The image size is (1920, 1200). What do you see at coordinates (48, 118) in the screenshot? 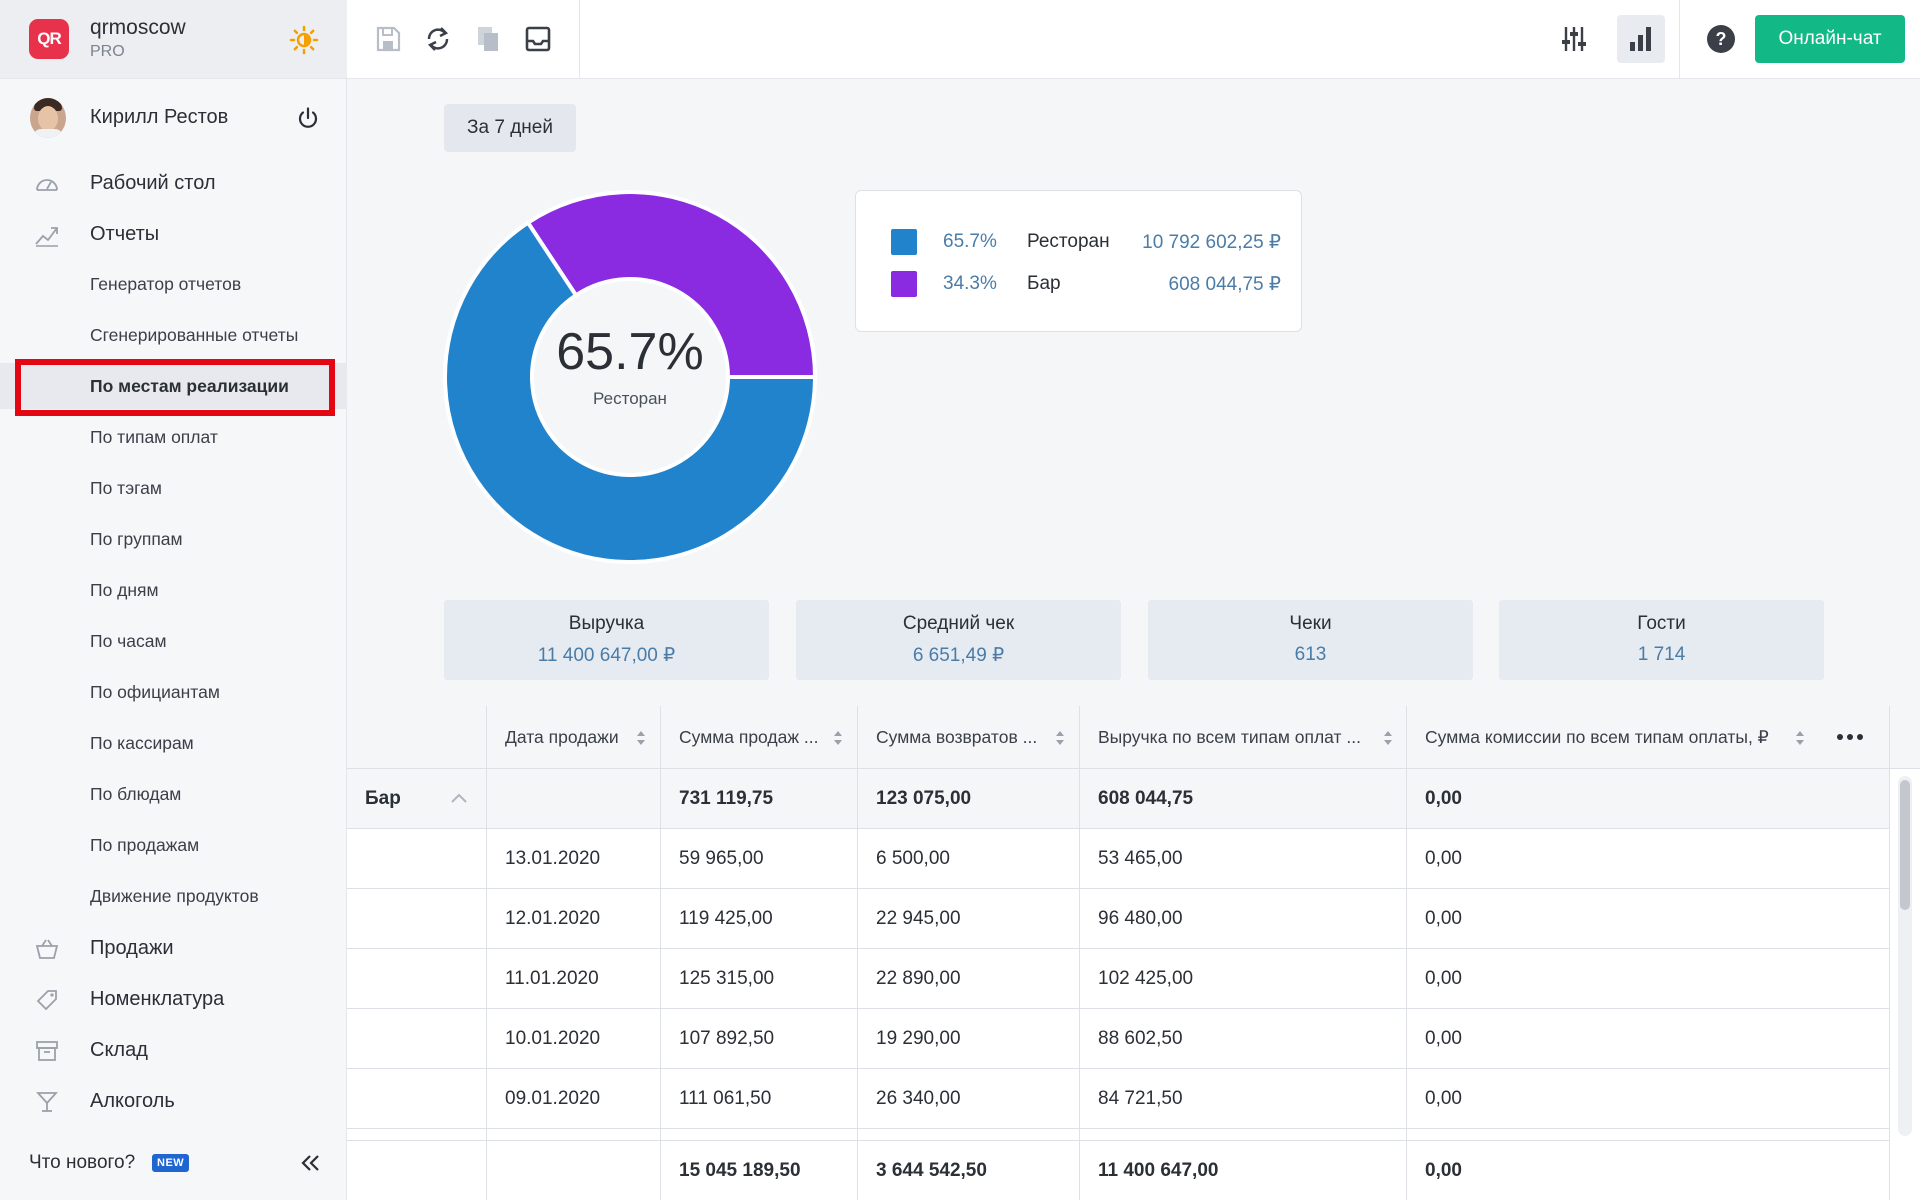
I see `avatar` at bounding box center [48, 118].